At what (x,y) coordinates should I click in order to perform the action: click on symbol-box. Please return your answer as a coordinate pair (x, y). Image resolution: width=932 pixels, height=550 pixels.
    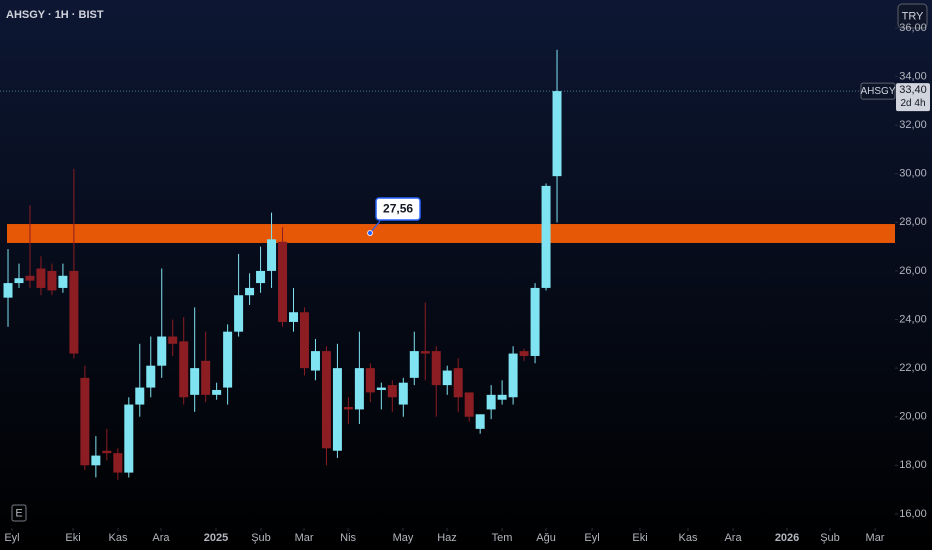
    Looking at the image, I should click on (878, 91).